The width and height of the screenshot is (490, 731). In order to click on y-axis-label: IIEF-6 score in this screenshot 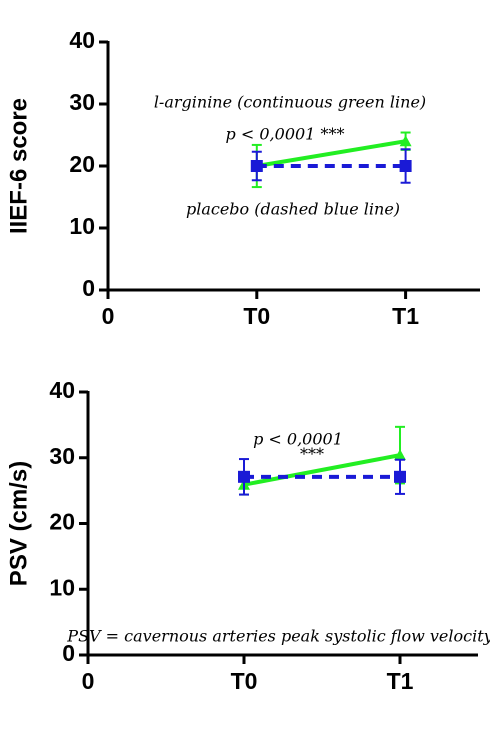, I will do `click(18, 166)`.